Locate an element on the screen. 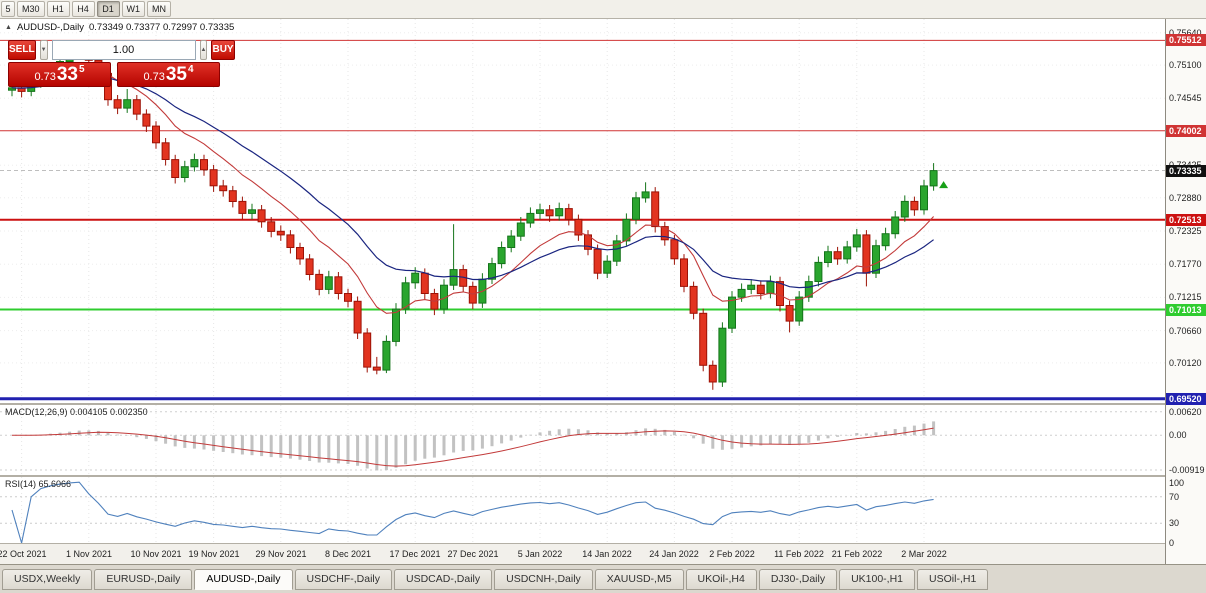  sell-price-pipette: 5 is located at coordinates (82, 69).